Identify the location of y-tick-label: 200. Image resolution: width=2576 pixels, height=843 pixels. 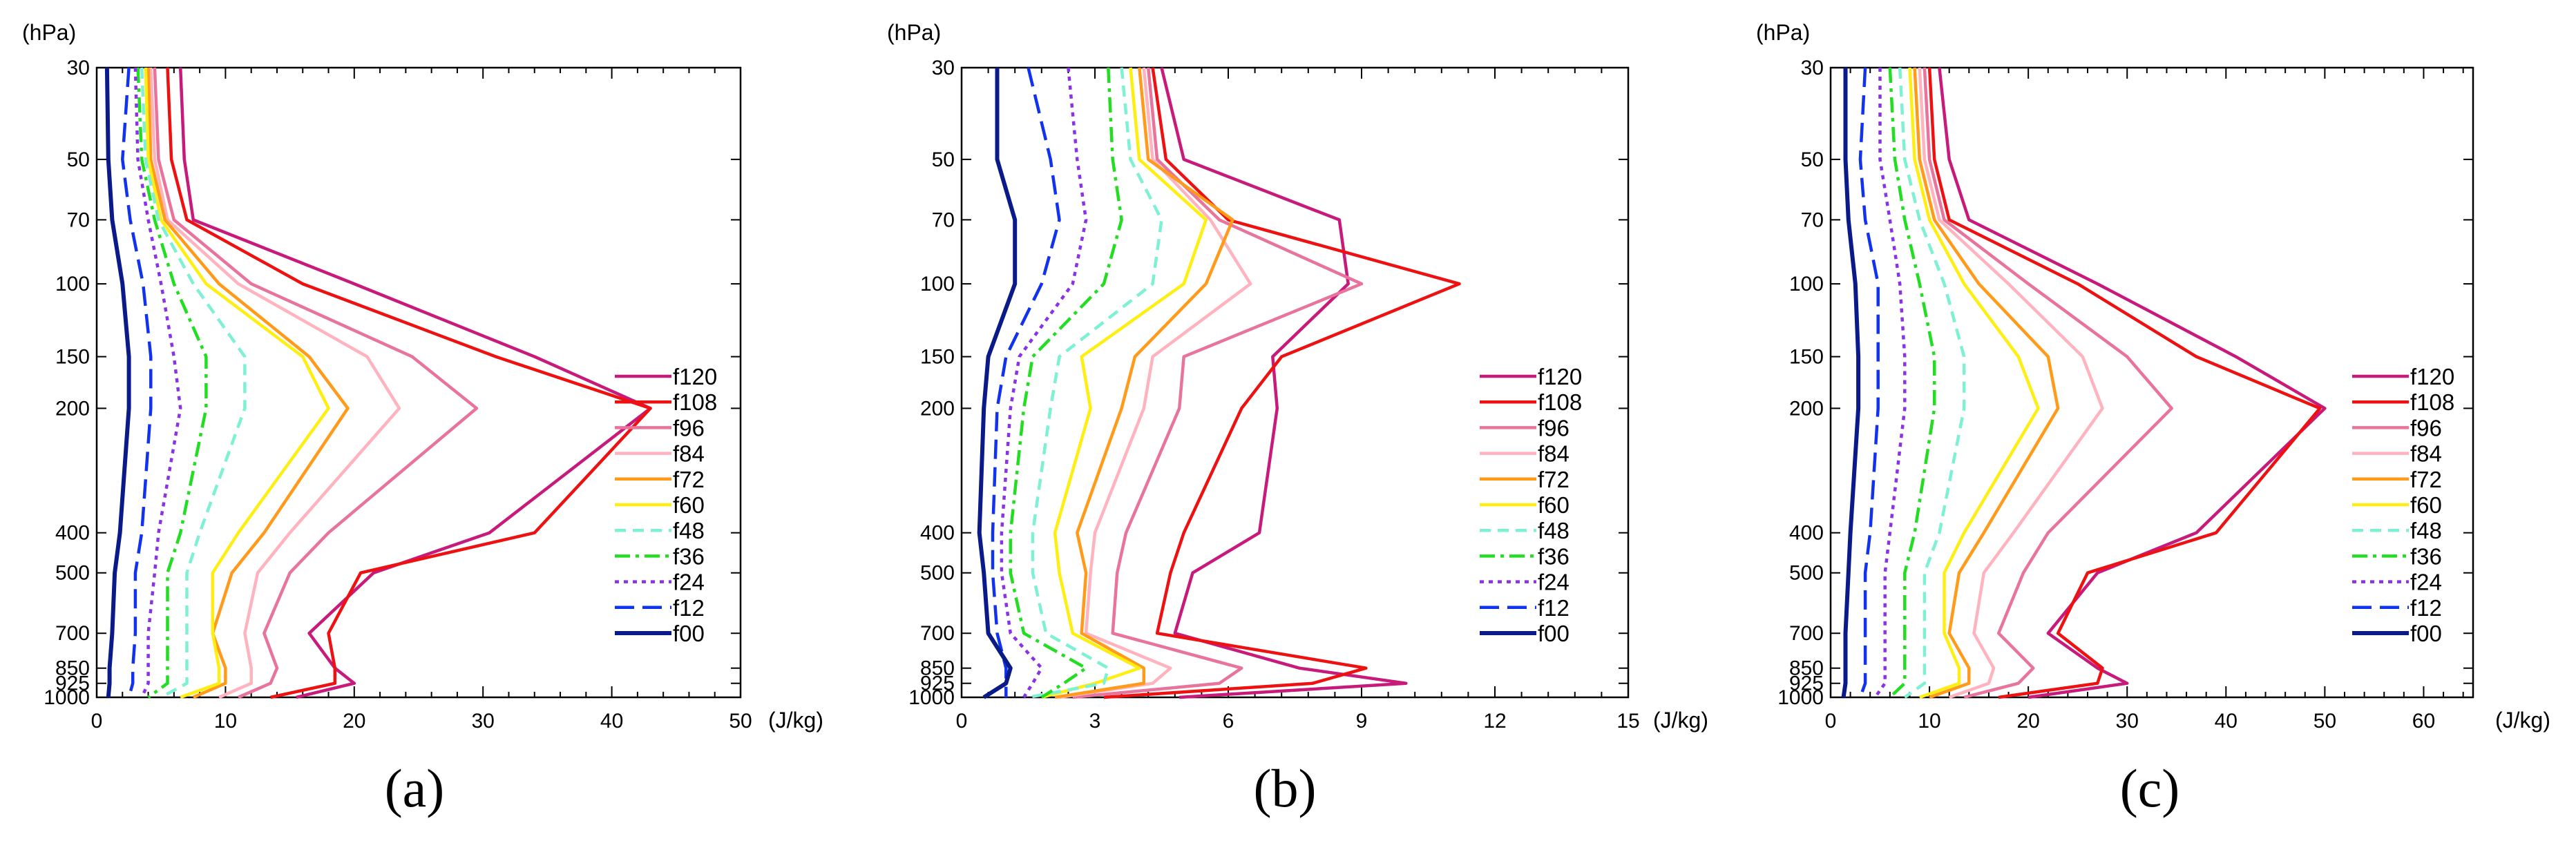
(1806, 409).